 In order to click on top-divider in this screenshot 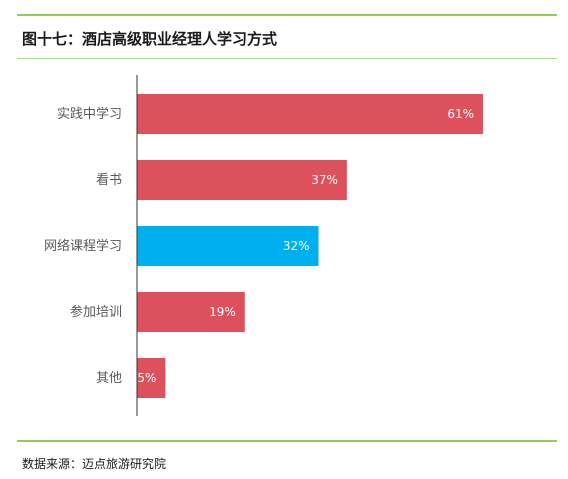, I will do `click(287, 15)`.